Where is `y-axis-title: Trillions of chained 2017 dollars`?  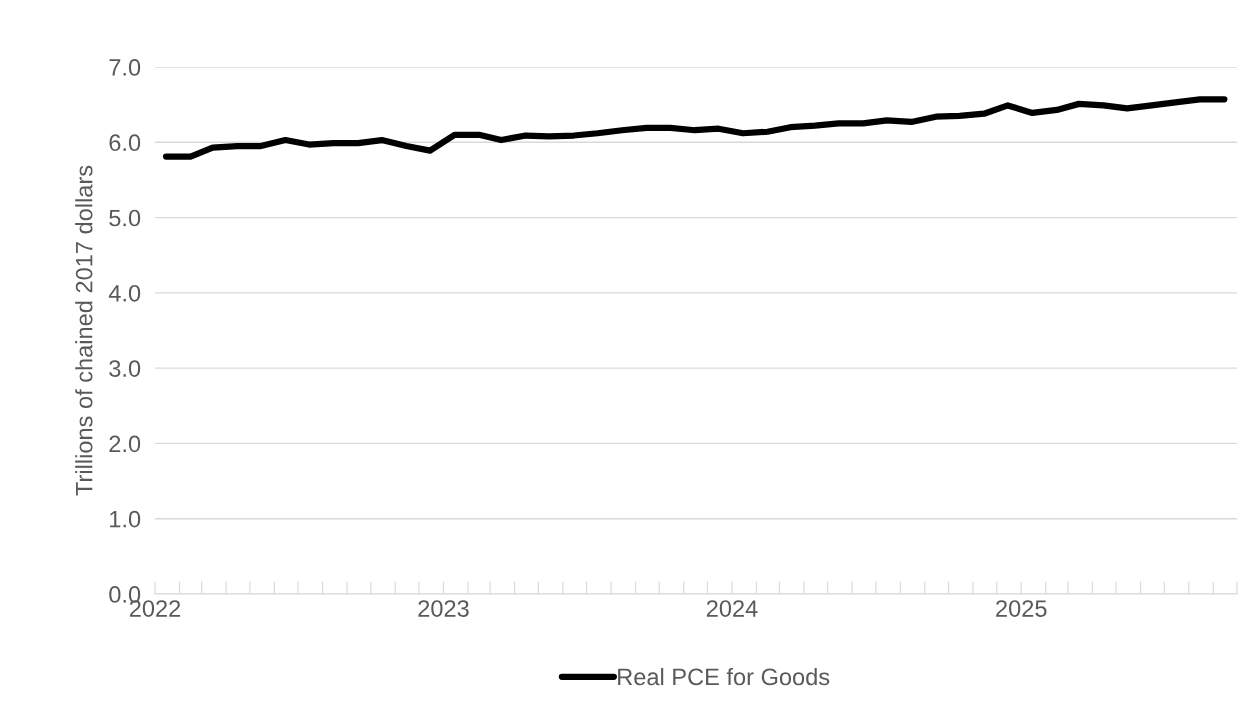 y-axis-title: Trillions of chained 2017 dollars is located at coordinates (84, 330).